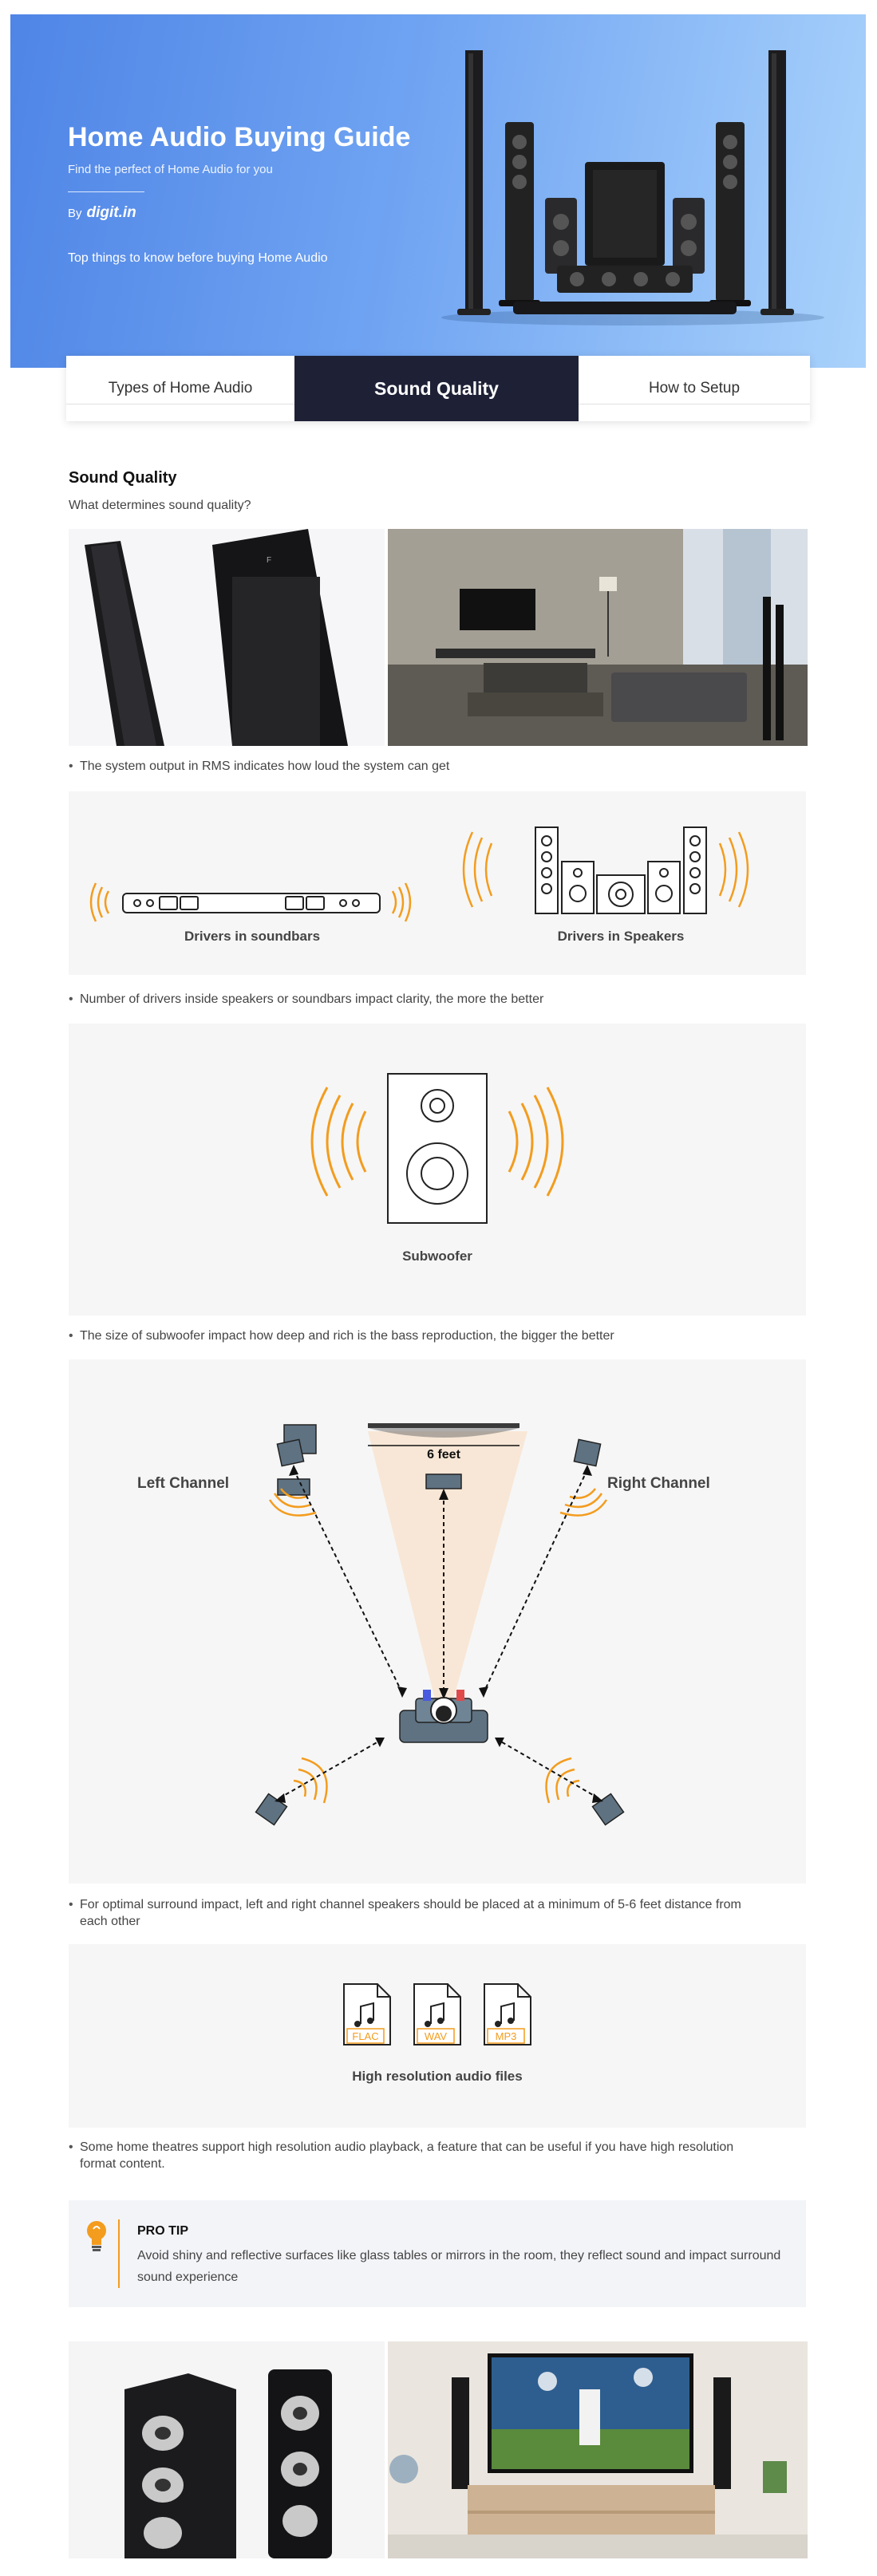 This screenshot has width=877, height=2576. Describe the element at coordinates (163, 2231) in the screenshot. I see `pro-tip-title: PRO TIP` at that location.